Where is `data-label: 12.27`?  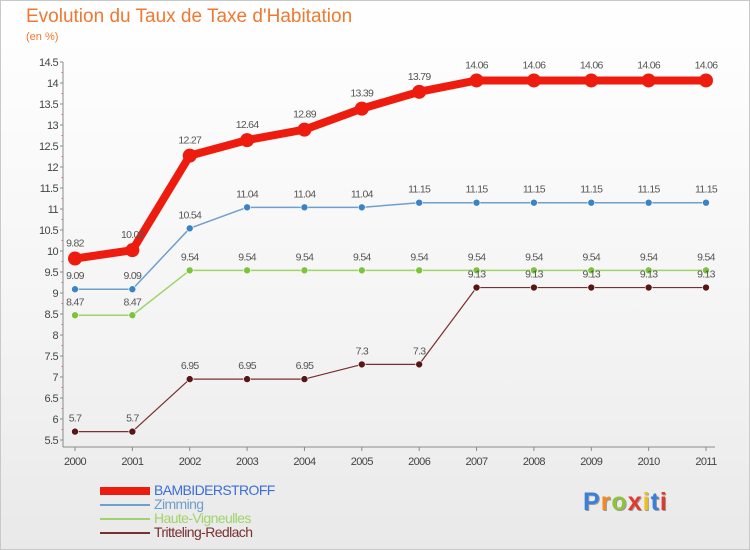
data-label: 12.27 is located at coordinates (190, 141).